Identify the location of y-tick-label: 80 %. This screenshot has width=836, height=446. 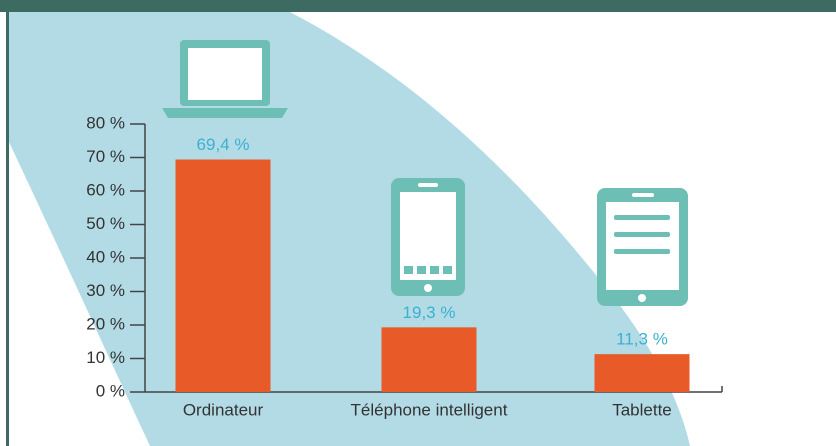
(105, 122).